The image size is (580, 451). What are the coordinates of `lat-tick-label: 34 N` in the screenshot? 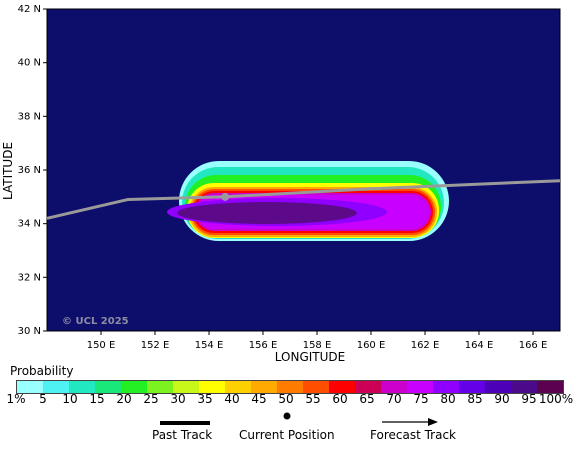 It's located at (29, 224).